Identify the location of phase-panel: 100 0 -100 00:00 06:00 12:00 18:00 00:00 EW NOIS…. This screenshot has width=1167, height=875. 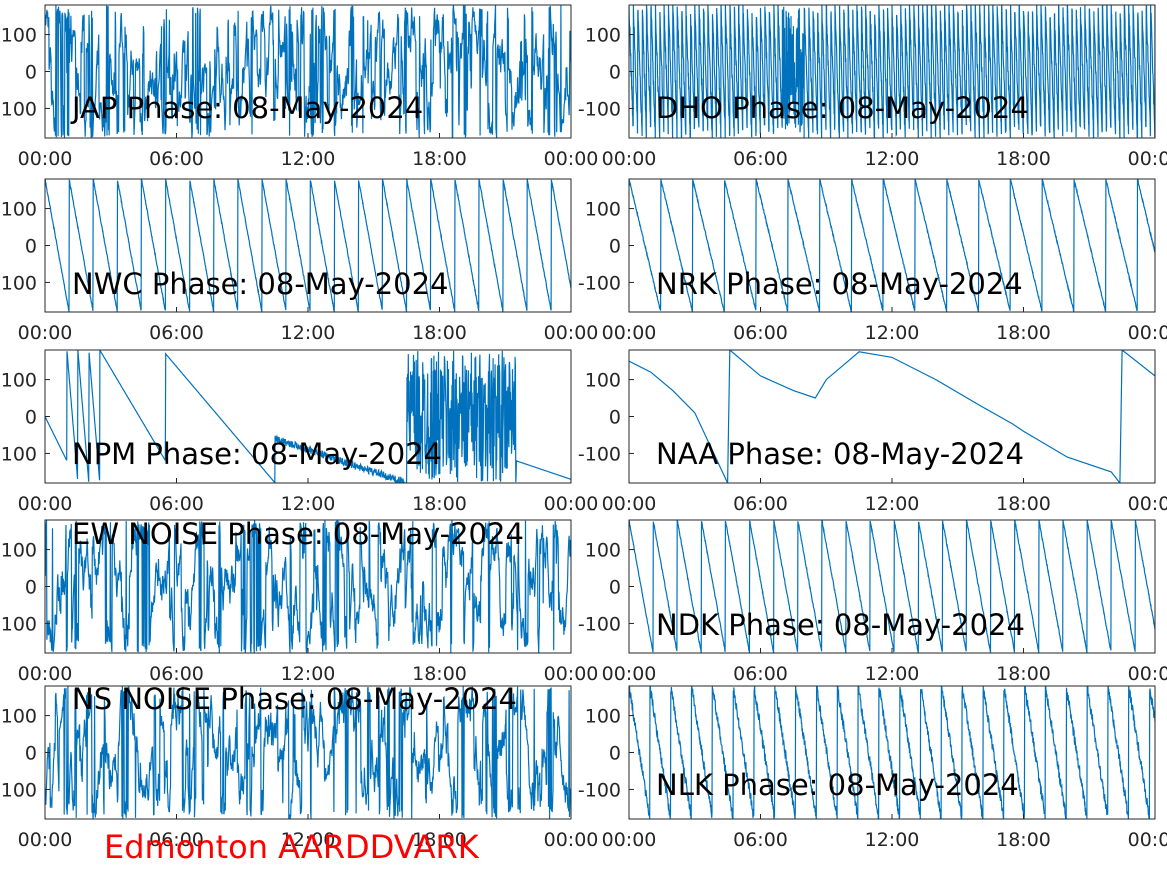
(299, 601).